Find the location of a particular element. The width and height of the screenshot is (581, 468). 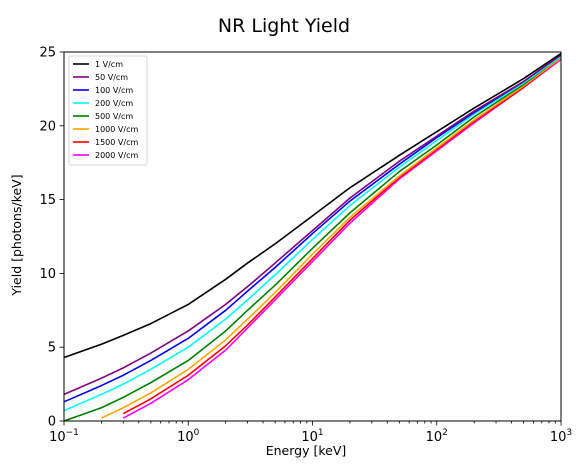

x-tick-label: 10¹ is located at coordinates (312, 436).